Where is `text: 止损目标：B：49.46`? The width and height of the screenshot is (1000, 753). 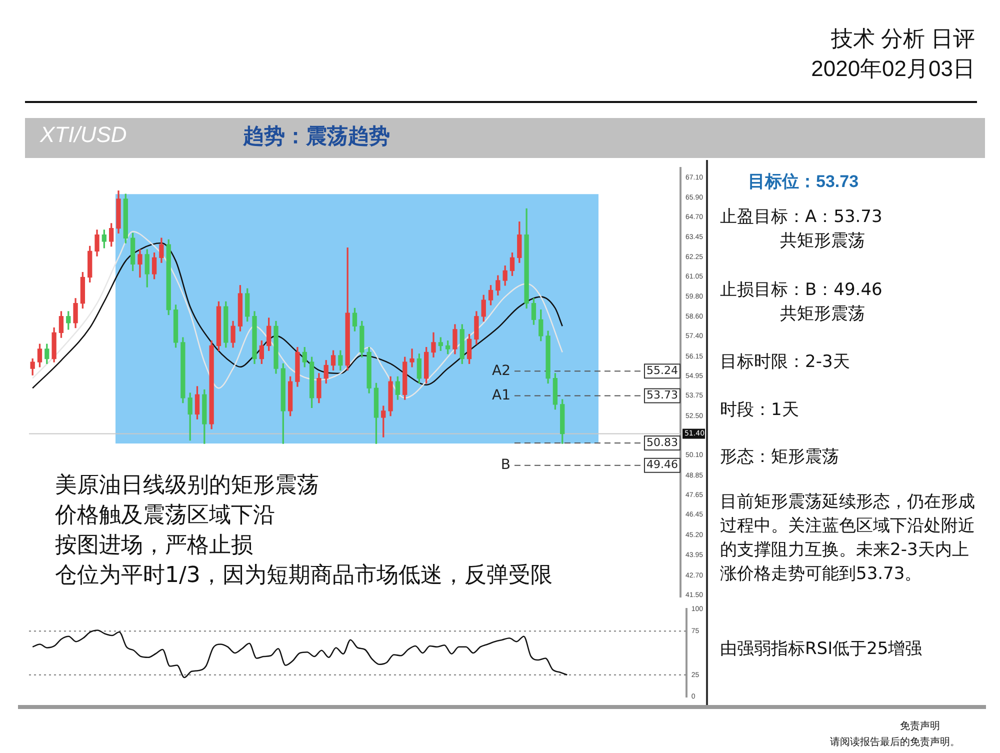
text: 止损目标：B：49.46 is located at coordinates (801, 290).